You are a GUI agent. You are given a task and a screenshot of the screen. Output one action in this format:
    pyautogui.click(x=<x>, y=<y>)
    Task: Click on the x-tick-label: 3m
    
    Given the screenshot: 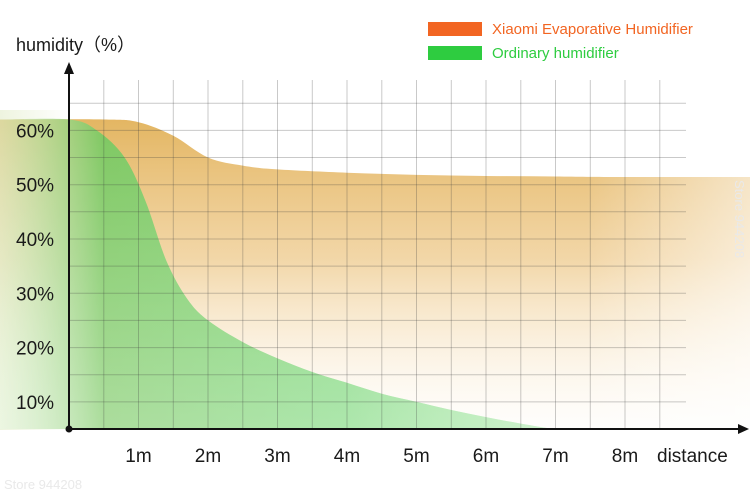 What is the action you would take?
    pyautogui.click(x=277, y=456)
    